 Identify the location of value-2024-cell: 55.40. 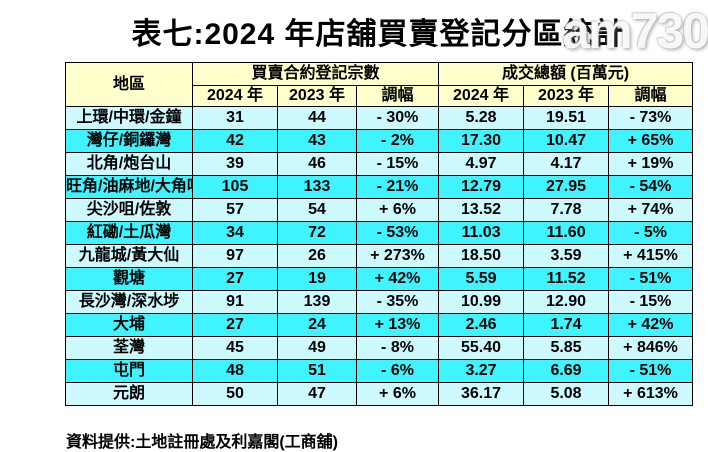
(481, 348).